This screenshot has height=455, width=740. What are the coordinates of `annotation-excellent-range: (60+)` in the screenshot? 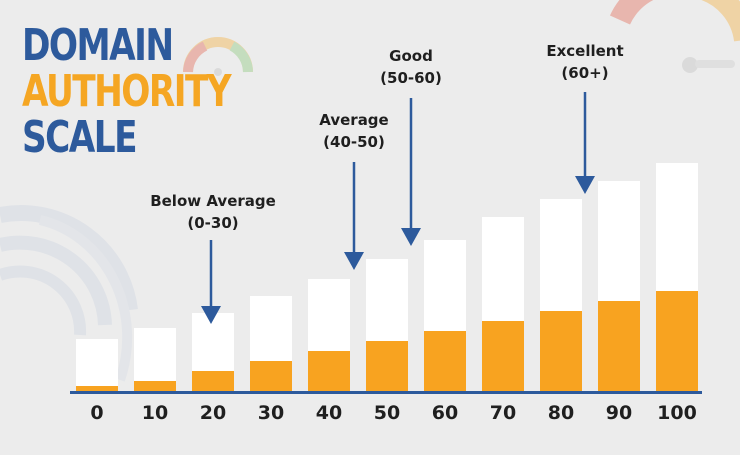 It's located at (585, 73).